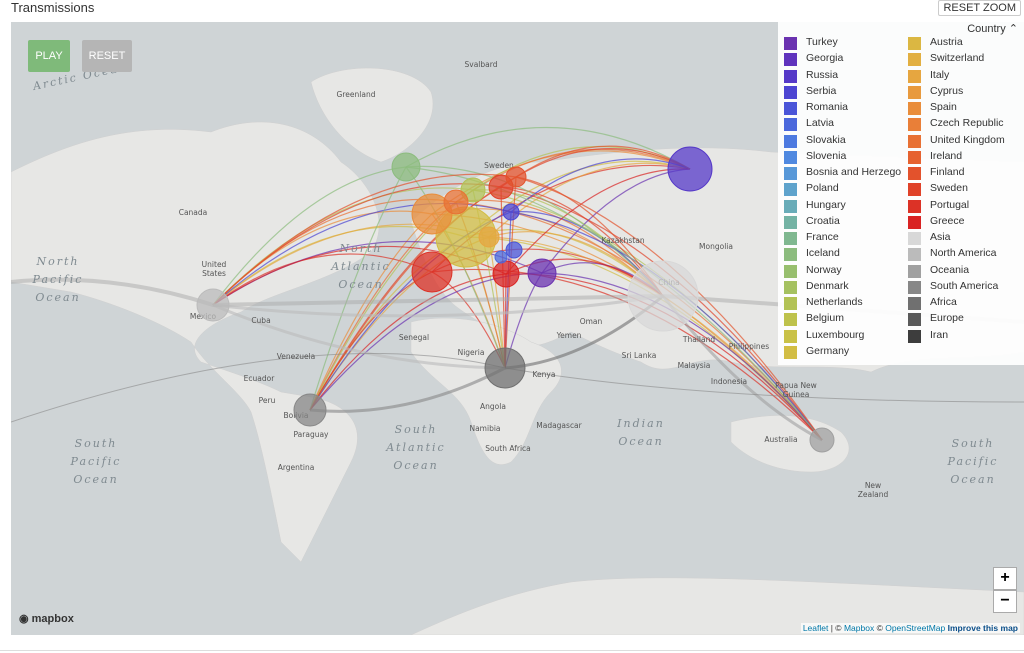 The width and height of the screenshot is (1024, 653). Describe the element at coordinates (822, 74) in the screenshot. I see `legend-label: Russia` at that location.